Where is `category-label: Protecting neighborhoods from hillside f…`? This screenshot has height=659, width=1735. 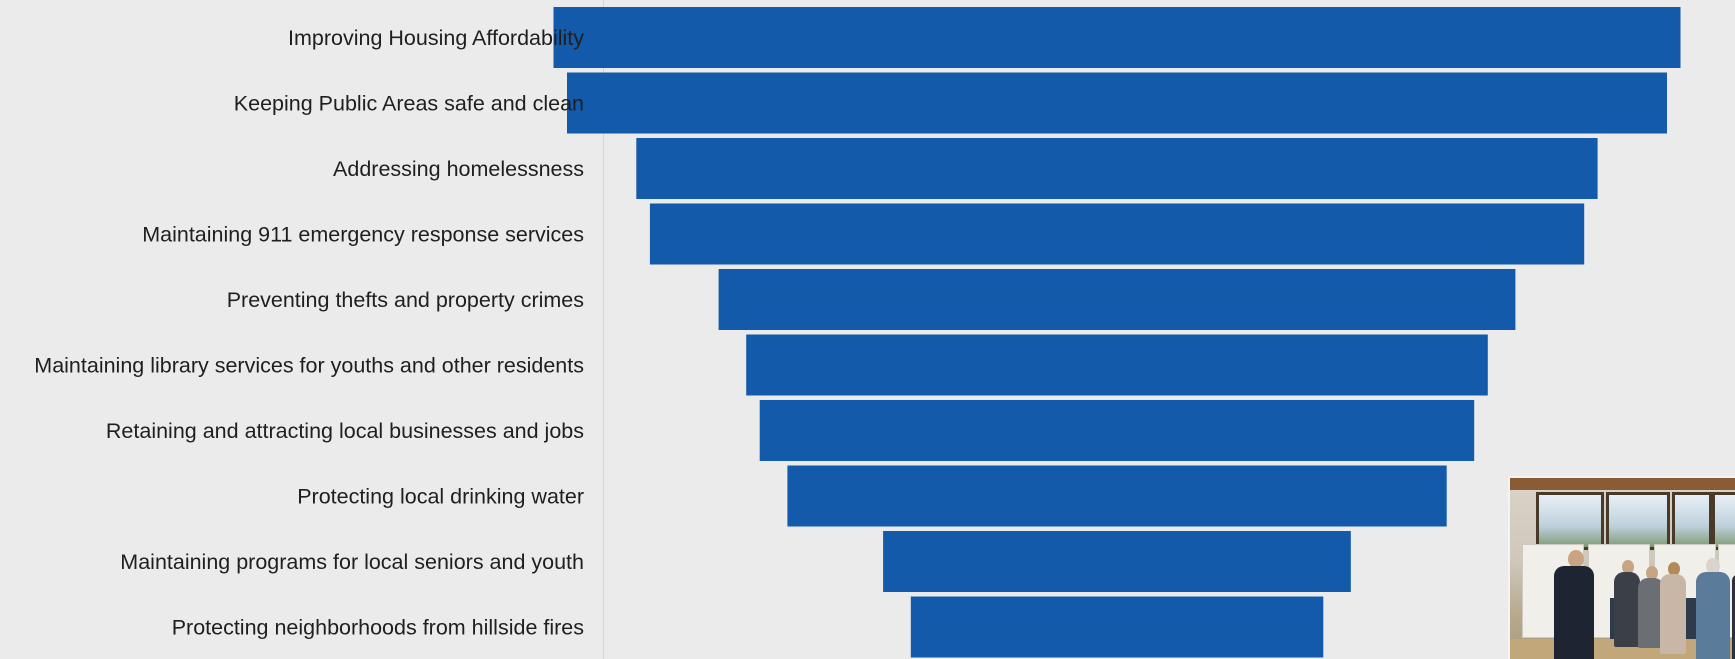
category-label: Protecting neighborhoods from hillside f… is located at coordinates (378, 628).